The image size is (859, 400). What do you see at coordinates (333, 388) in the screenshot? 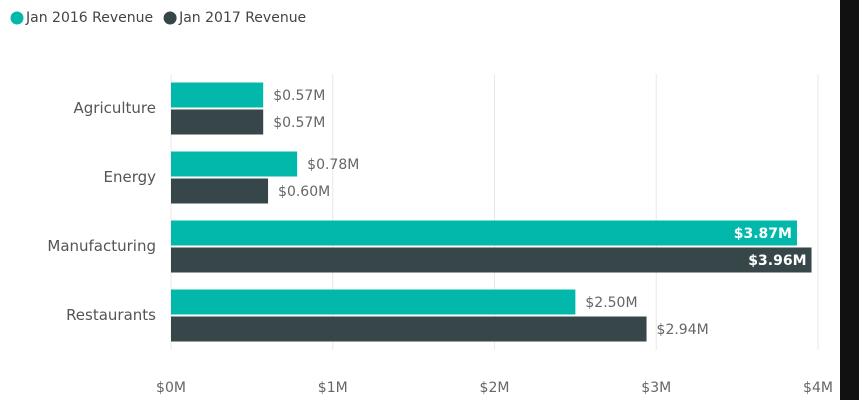
I see `x-tick-label: $1M` at bounding box center [333, 388].